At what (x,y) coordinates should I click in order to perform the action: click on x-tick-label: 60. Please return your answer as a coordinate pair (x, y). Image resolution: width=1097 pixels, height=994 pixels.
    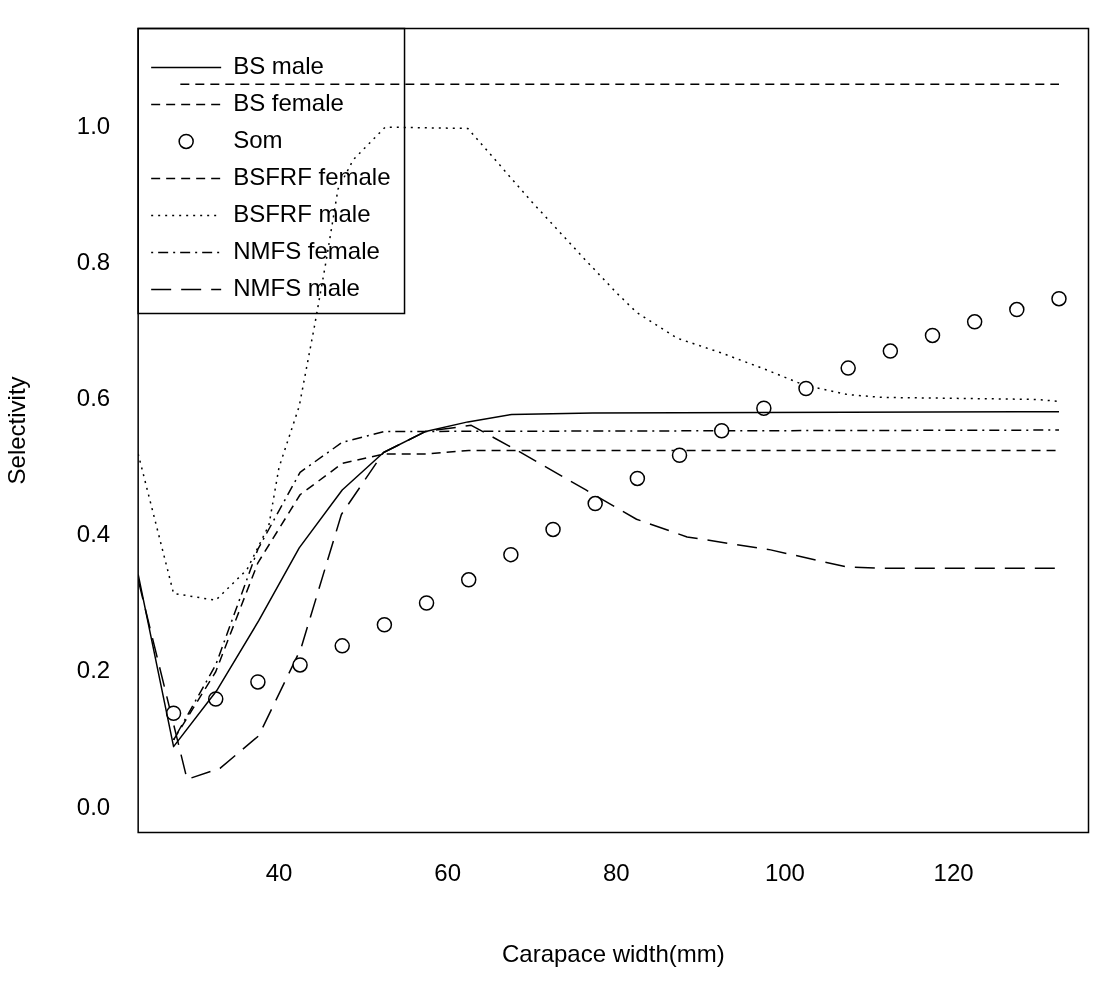
    Looking at the image, I should click on (447, 873).